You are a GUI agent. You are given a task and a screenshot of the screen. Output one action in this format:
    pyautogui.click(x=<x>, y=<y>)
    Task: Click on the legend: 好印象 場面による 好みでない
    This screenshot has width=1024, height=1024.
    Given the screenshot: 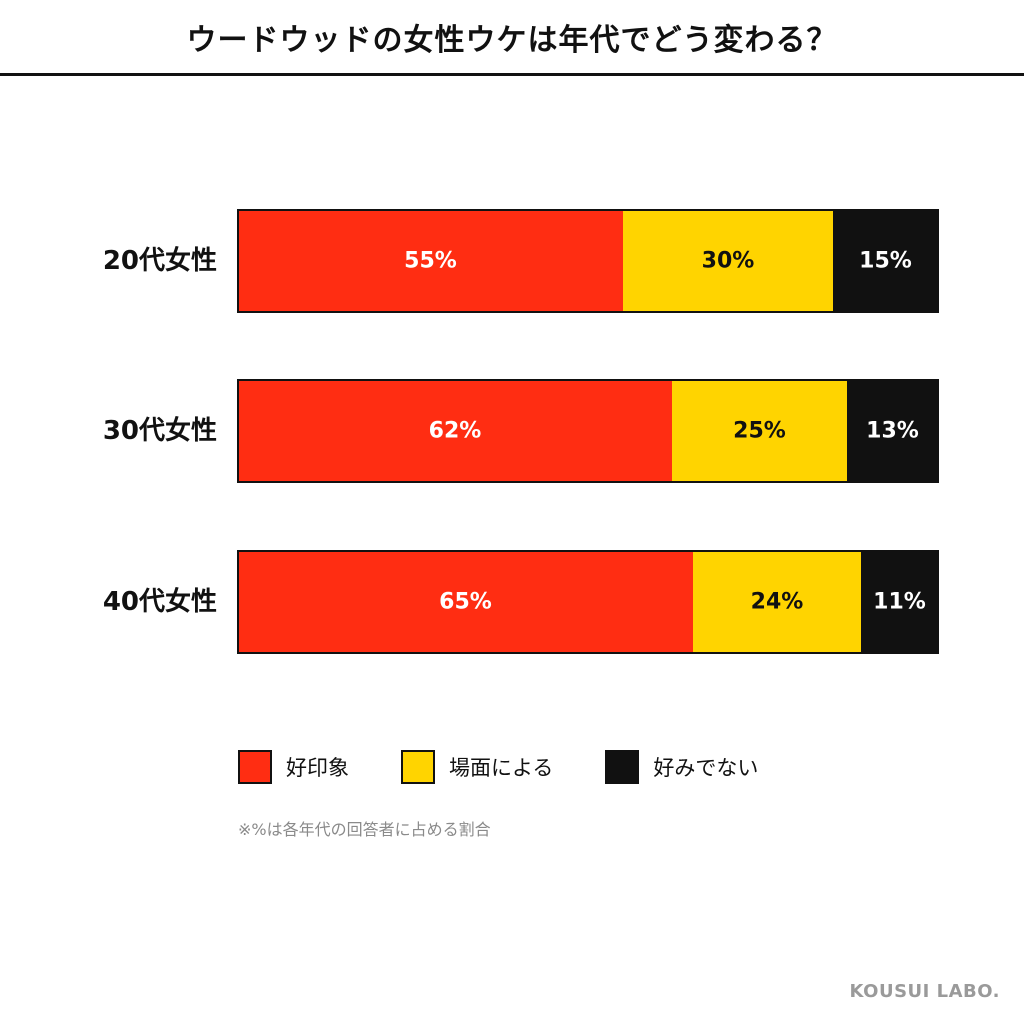 What is the action you would take?
    pyautogui.click(x=524, y=767)
    